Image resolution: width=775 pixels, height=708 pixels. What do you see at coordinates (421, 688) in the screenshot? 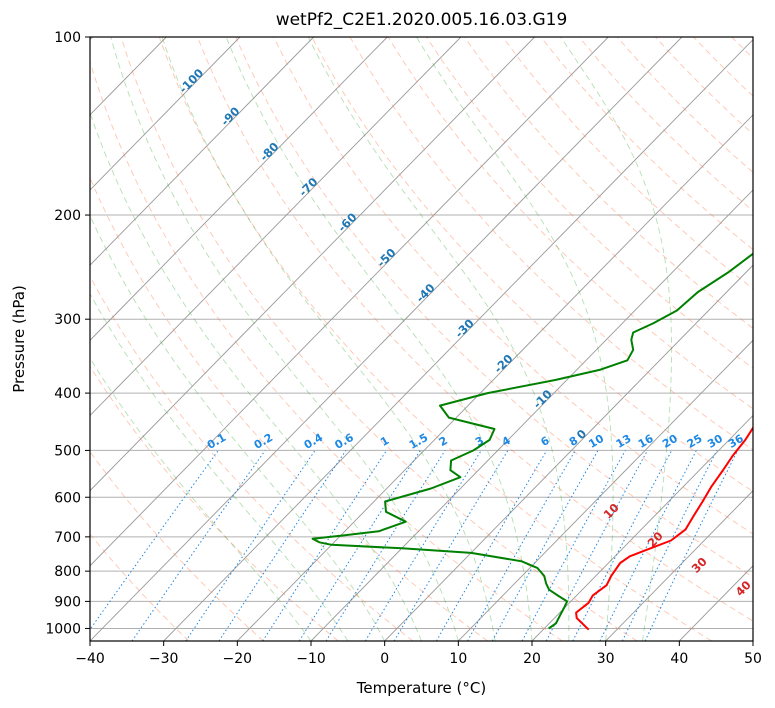
I see `x-axis-label: Temperature (°C)` at bounding box center [421, 688].